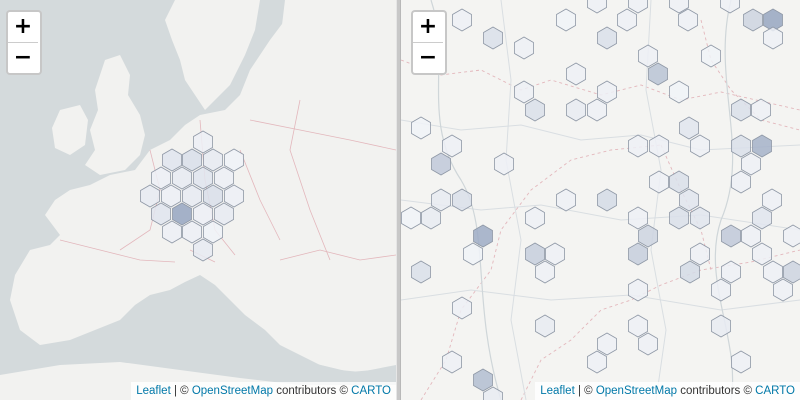  What do you see at coordinates (398, 200) in the screenshot?
I see `map-divider` at bounding box center [398, 200].